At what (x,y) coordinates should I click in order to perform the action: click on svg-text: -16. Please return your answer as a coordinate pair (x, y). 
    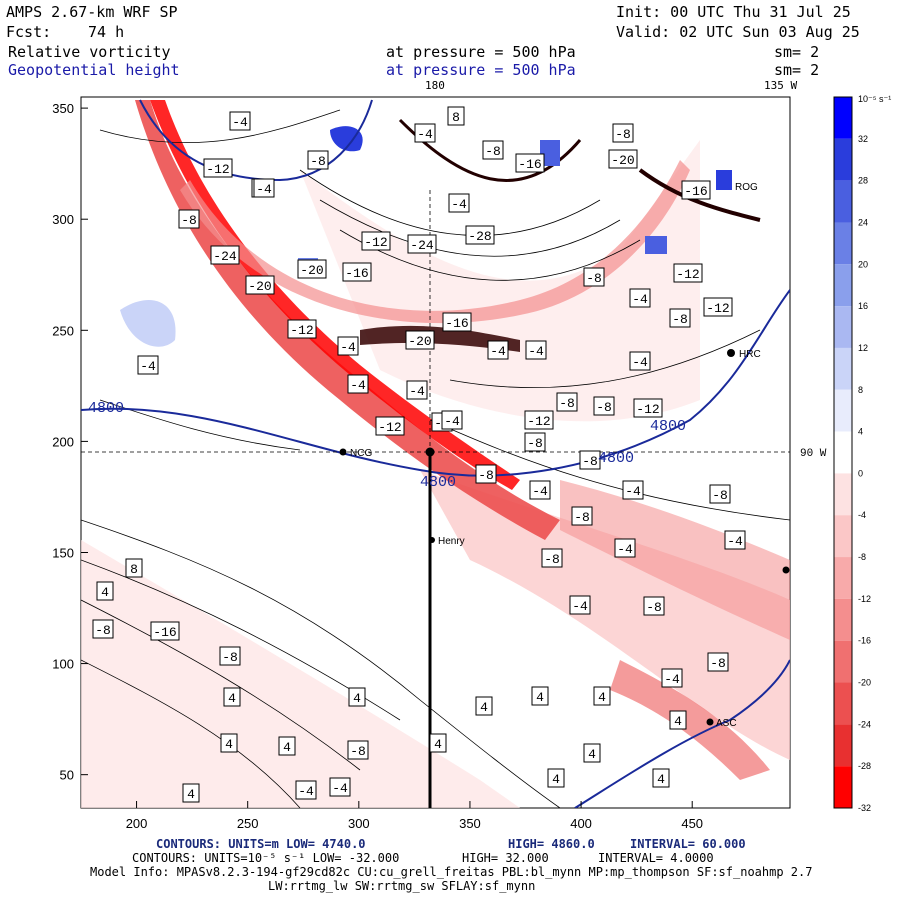
    Looking at the image, I should click on (164, 632).